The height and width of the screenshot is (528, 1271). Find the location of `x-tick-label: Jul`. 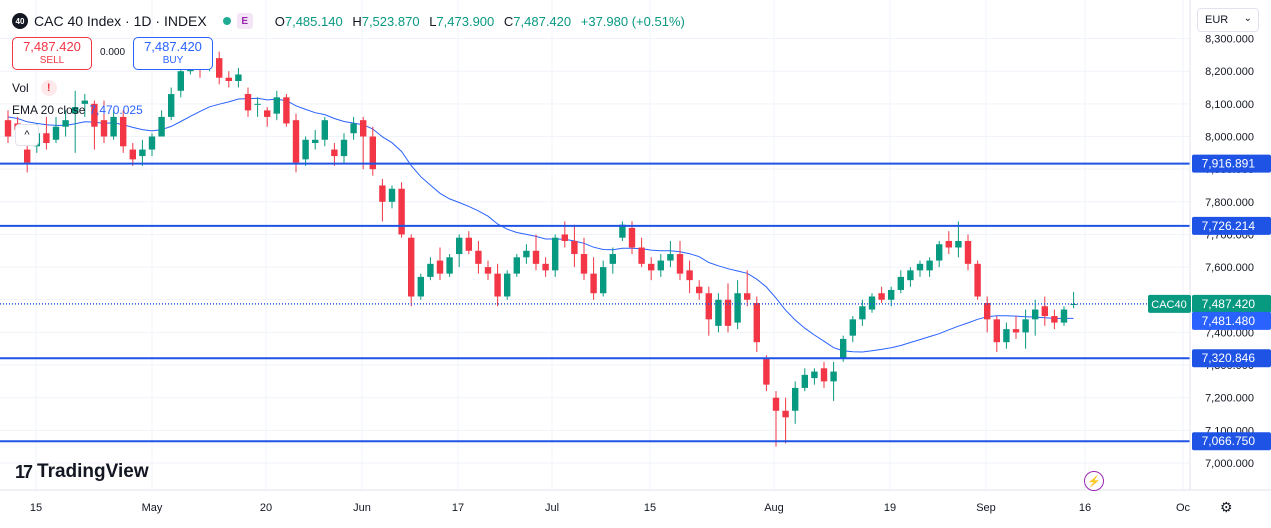

x-tick-label: Jul is located at coordinates (552, 508).